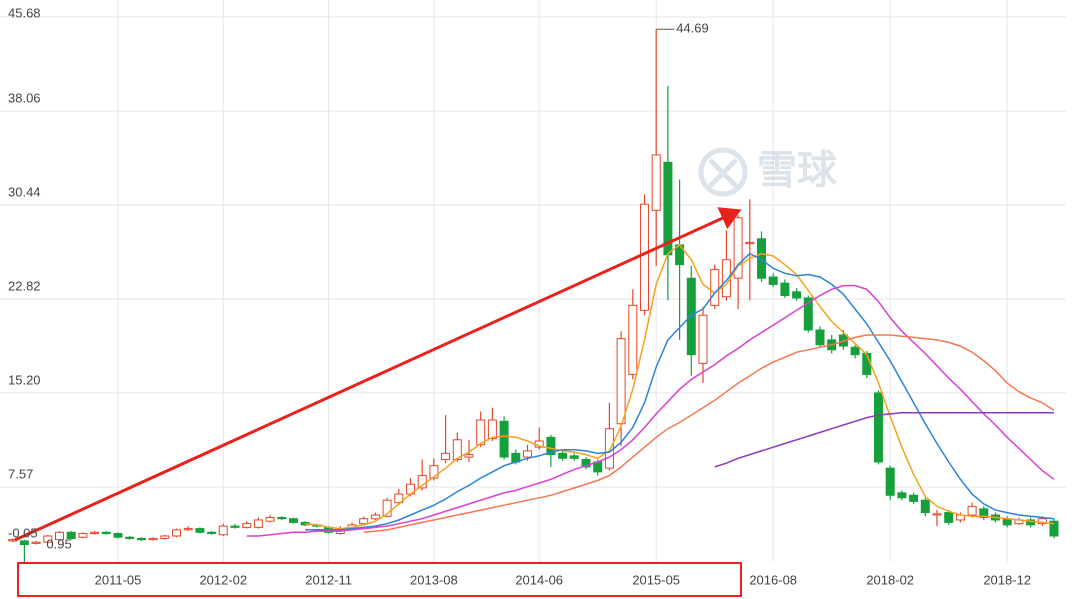 This screenshot has height=599, width=1072. I want to click on y-tick-label: 22.82, so click(24, 285).